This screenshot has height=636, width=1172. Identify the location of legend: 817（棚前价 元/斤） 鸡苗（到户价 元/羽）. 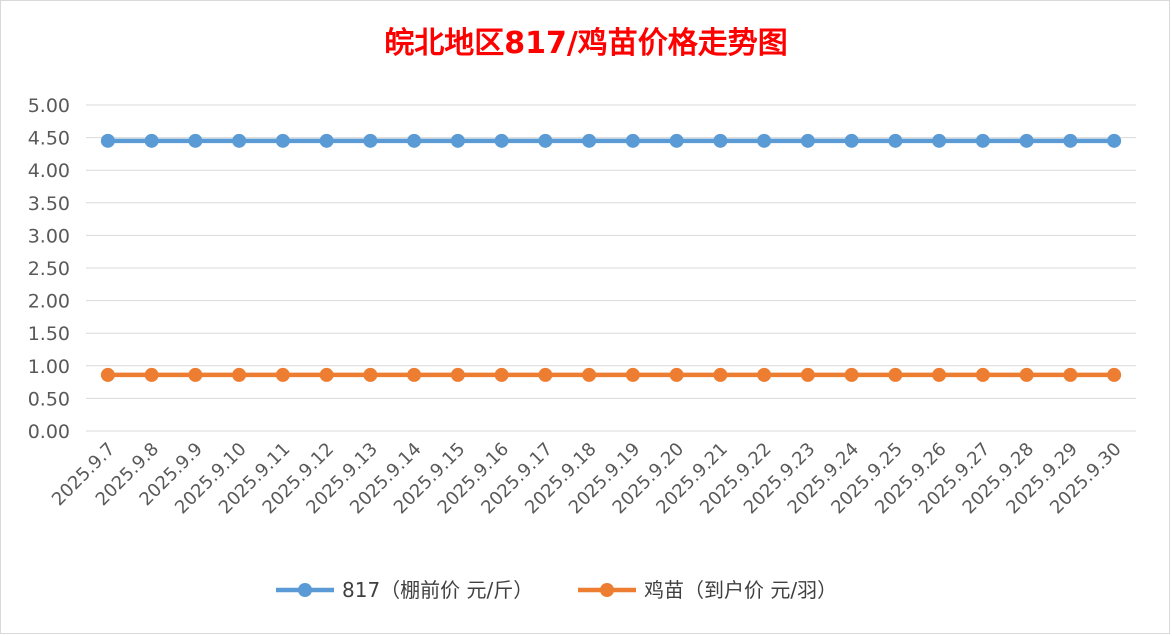
(556, 590).